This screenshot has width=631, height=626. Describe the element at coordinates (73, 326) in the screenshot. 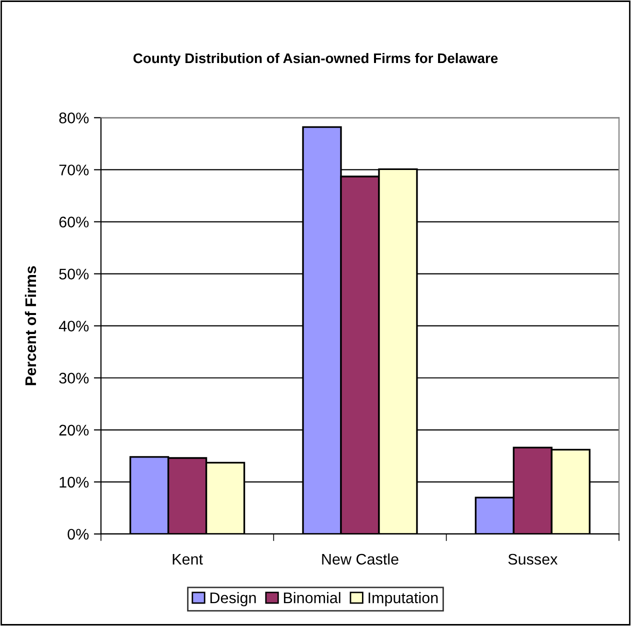

I see `y-tick-label: 40%` at that location.